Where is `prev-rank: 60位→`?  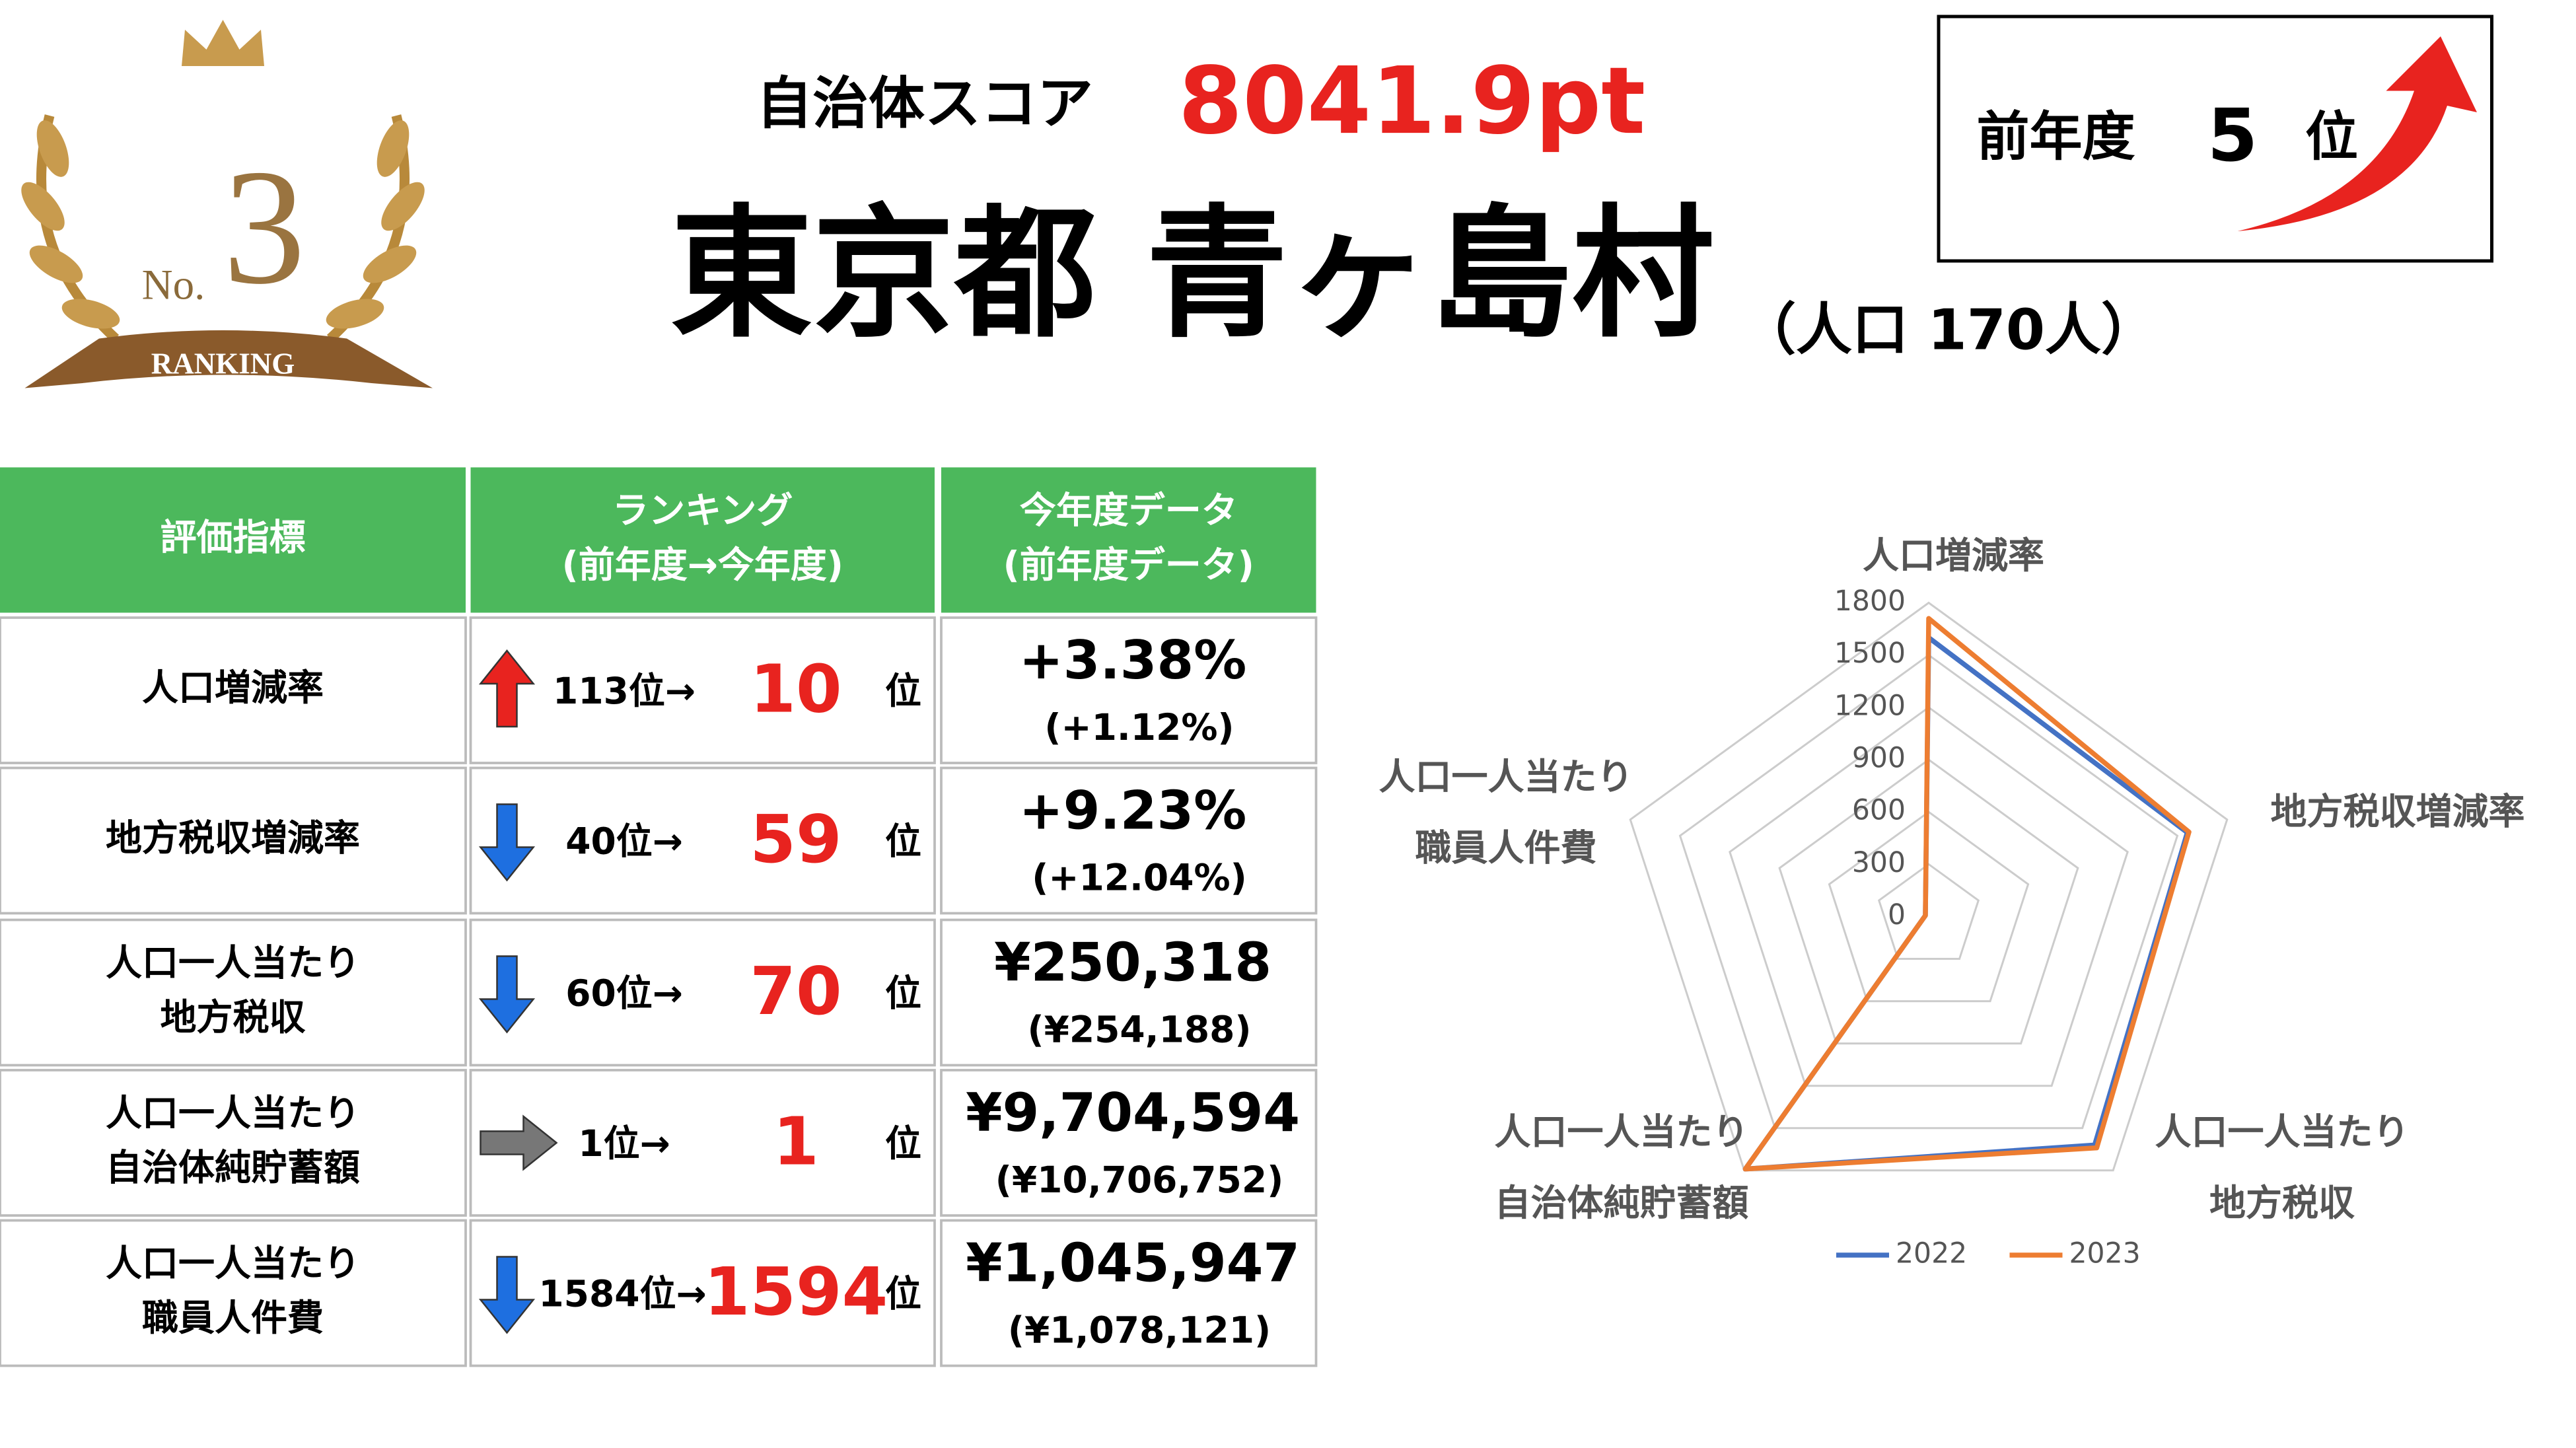
prev-rank: 60位→ is located at coordinates (624, 993).